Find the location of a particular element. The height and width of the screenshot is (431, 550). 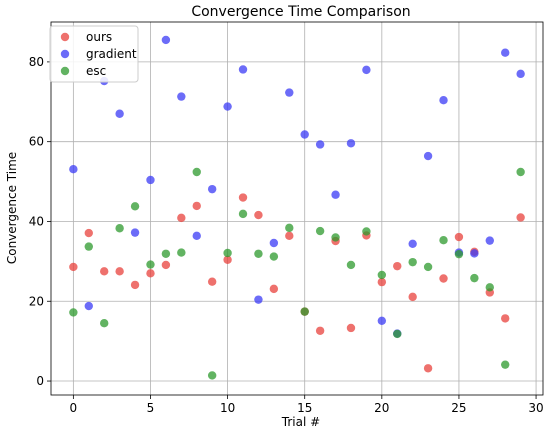

legend-box is located at coordinates (94, 54).